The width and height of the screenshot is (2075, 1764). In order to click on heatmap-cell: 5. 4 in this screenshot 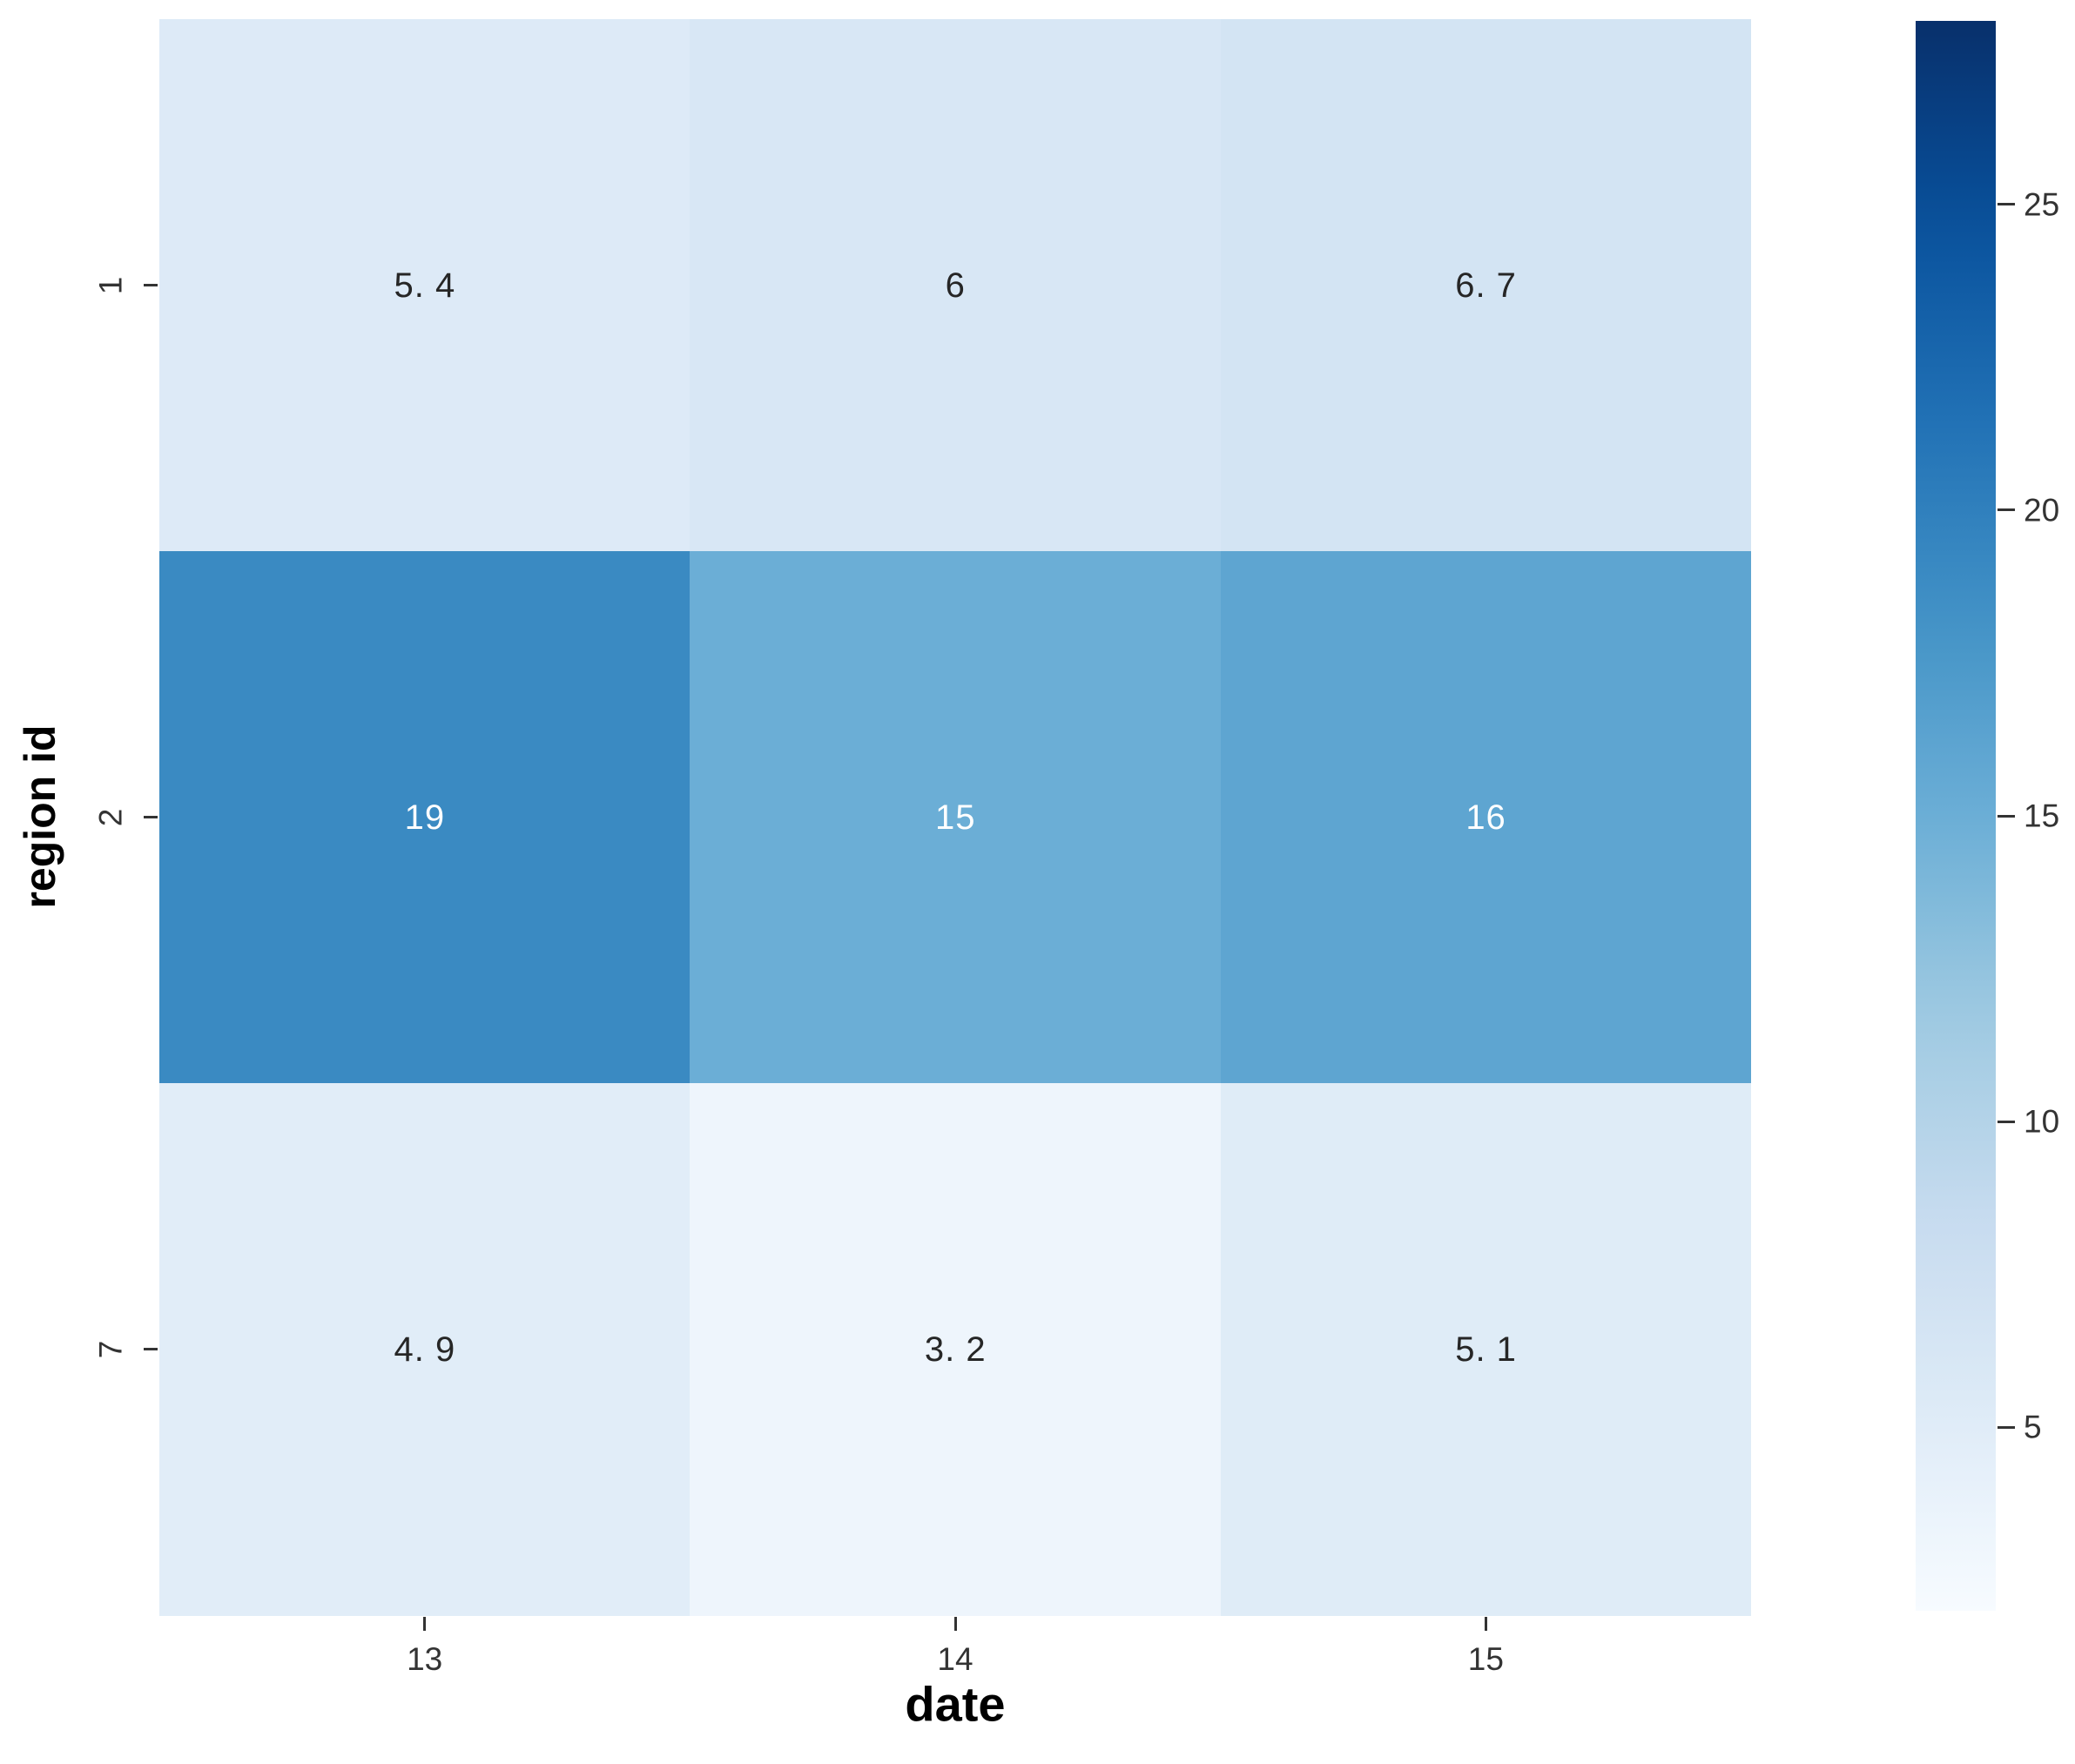, I will do `click(425, 286)`.